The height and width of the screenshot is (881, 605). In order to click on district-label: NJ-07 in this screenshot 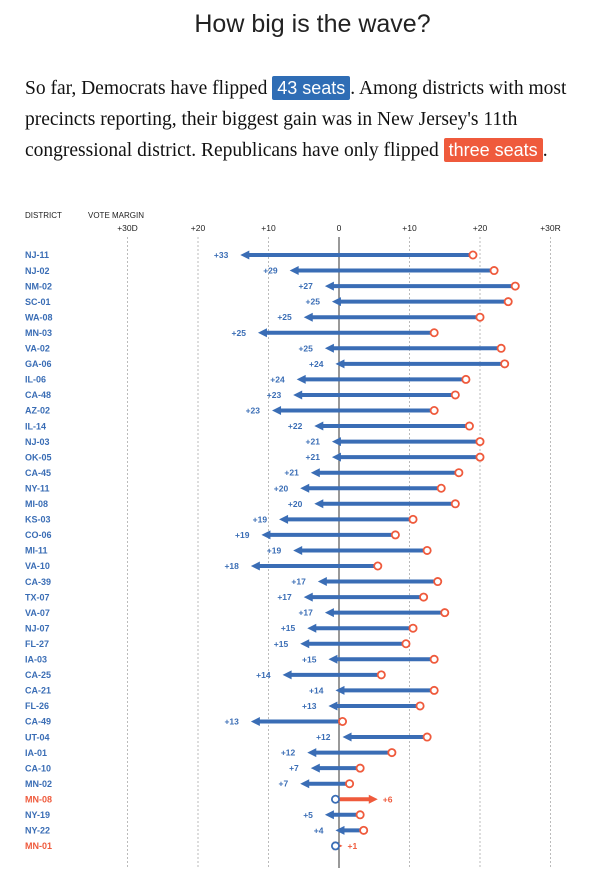, I will do `click(37, 628)`.